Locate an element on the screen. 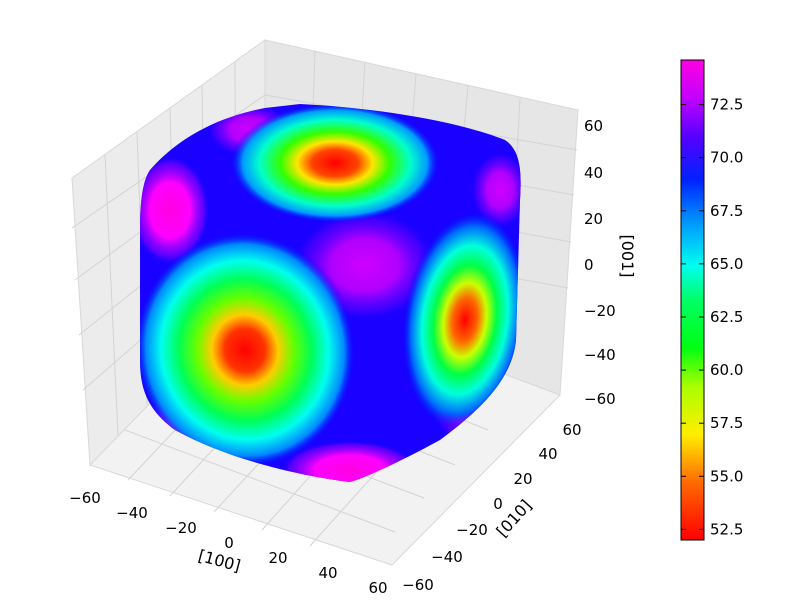  y-tick-label: −60 is located at coordinates (418, 585).